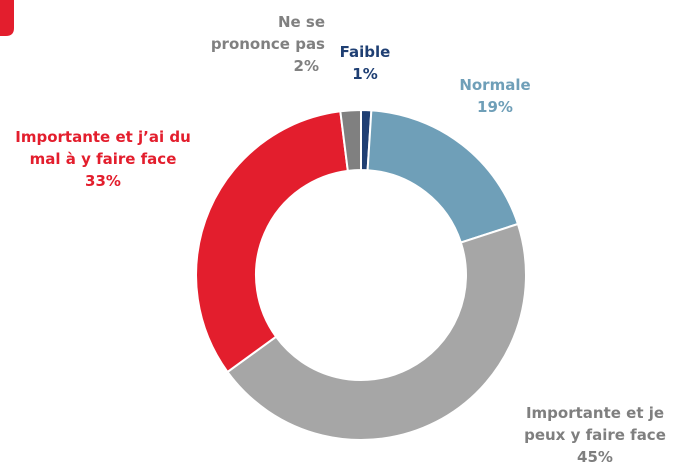 Image resolution: width=673 pixels, height=462 pixels. What do you see at coordinates (365, 63) in the screenshot?
I see `segment-label: Faible 1%` at bounding box center [365, 63].